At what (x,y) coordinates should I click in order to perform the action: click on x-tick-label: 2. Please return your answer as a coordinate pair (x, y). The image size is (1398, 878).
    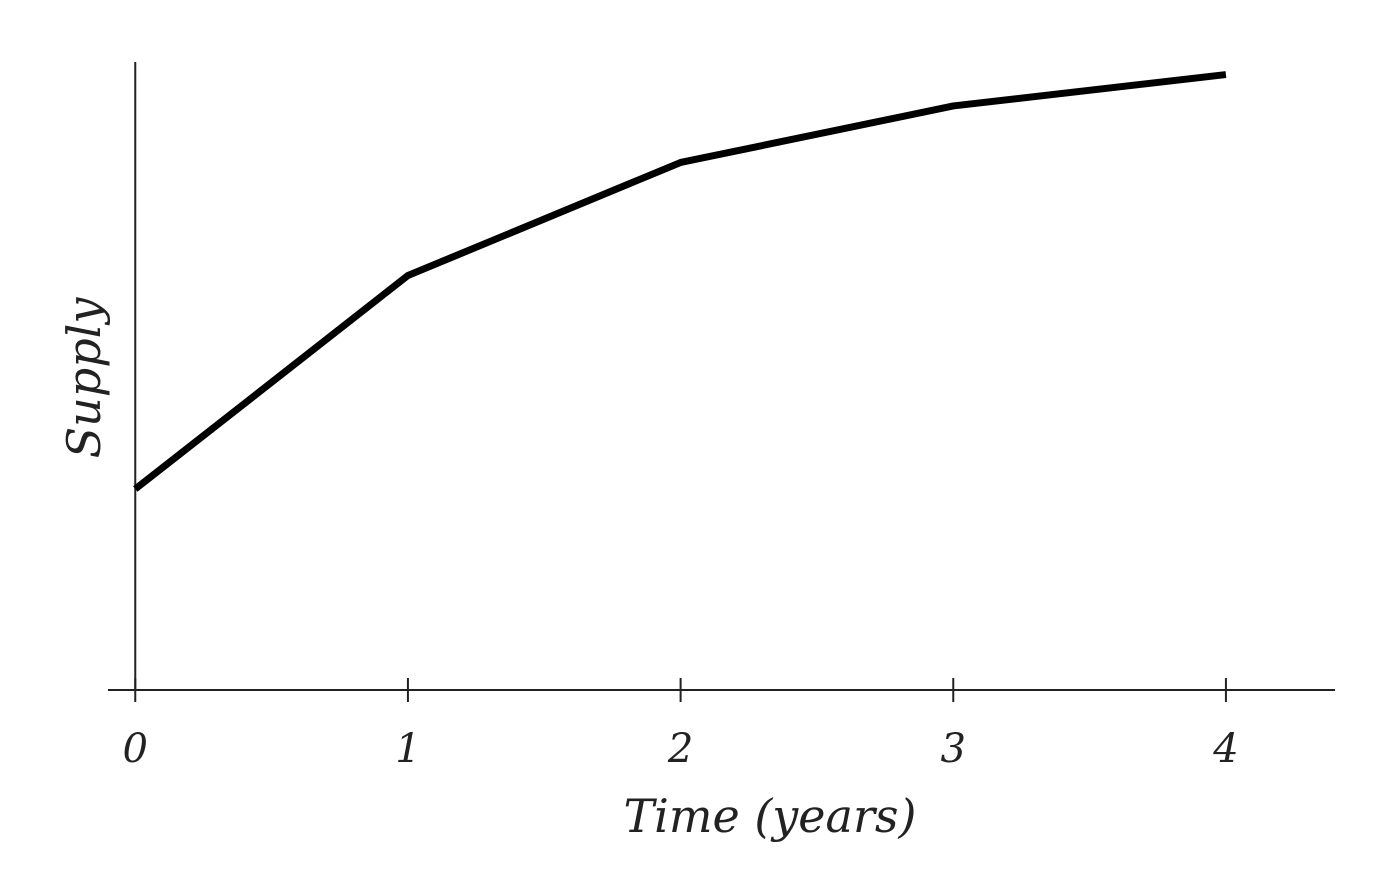
    Looking at the image, I should click on (680, 749).